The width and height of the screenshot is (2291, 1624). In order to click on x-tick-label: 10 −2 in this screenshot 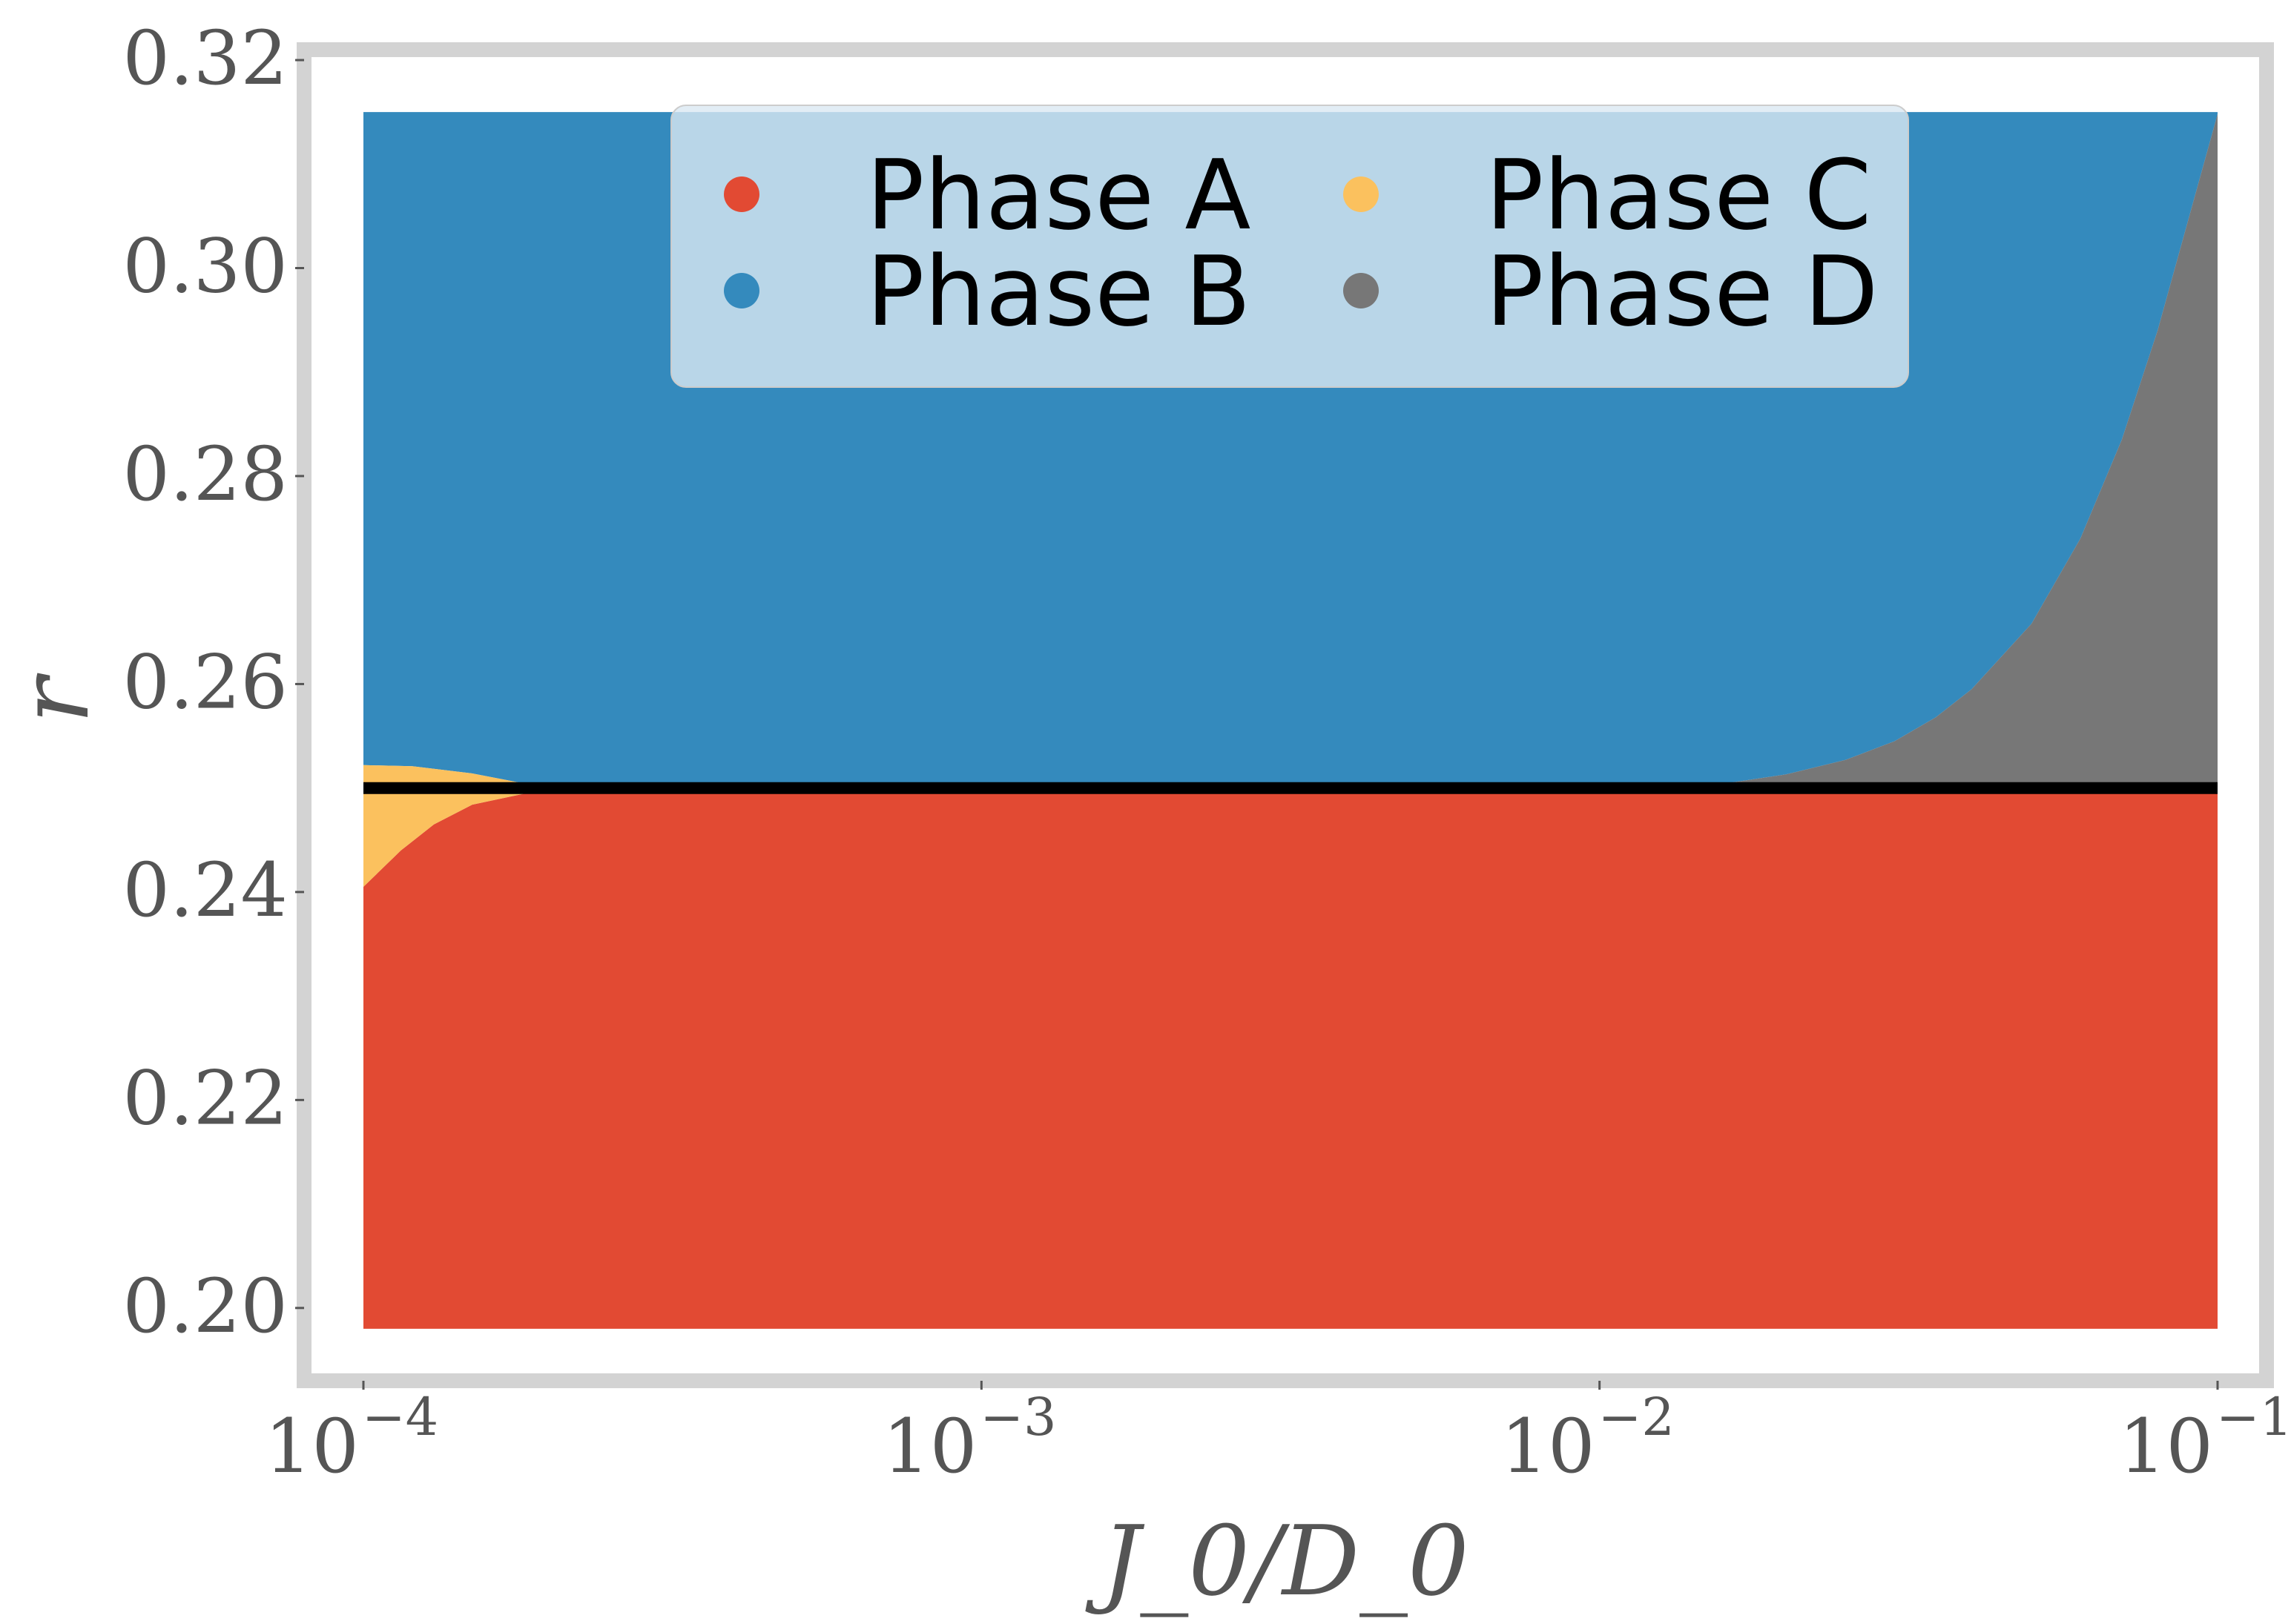, I will do `click(1587, 1439)`.